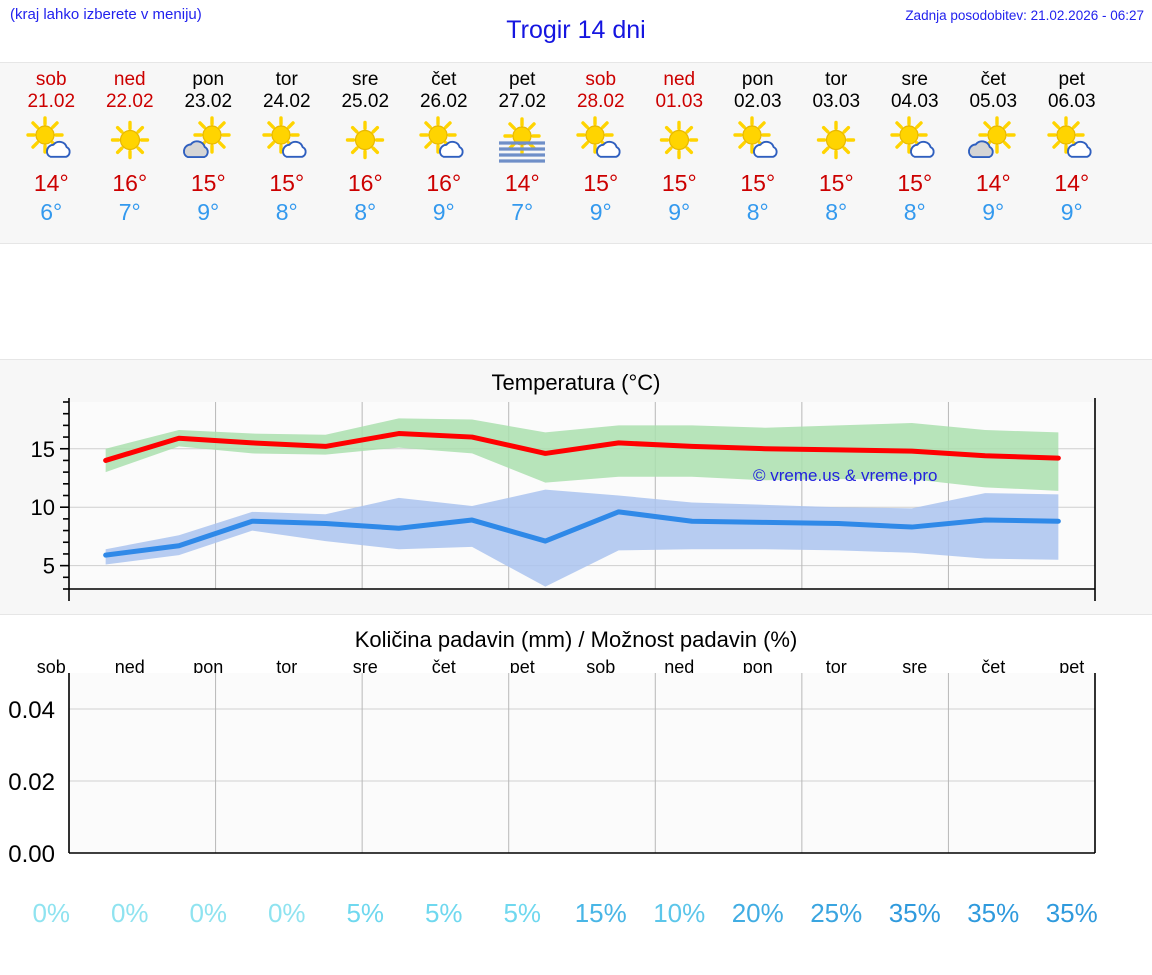 This screenshot has width=1152, height=975. What do you see at coordinates (576, 382) in the screenshot?
I see `temperature-chart-title: Temperatura (°C)` at bounding box center [576, 382].